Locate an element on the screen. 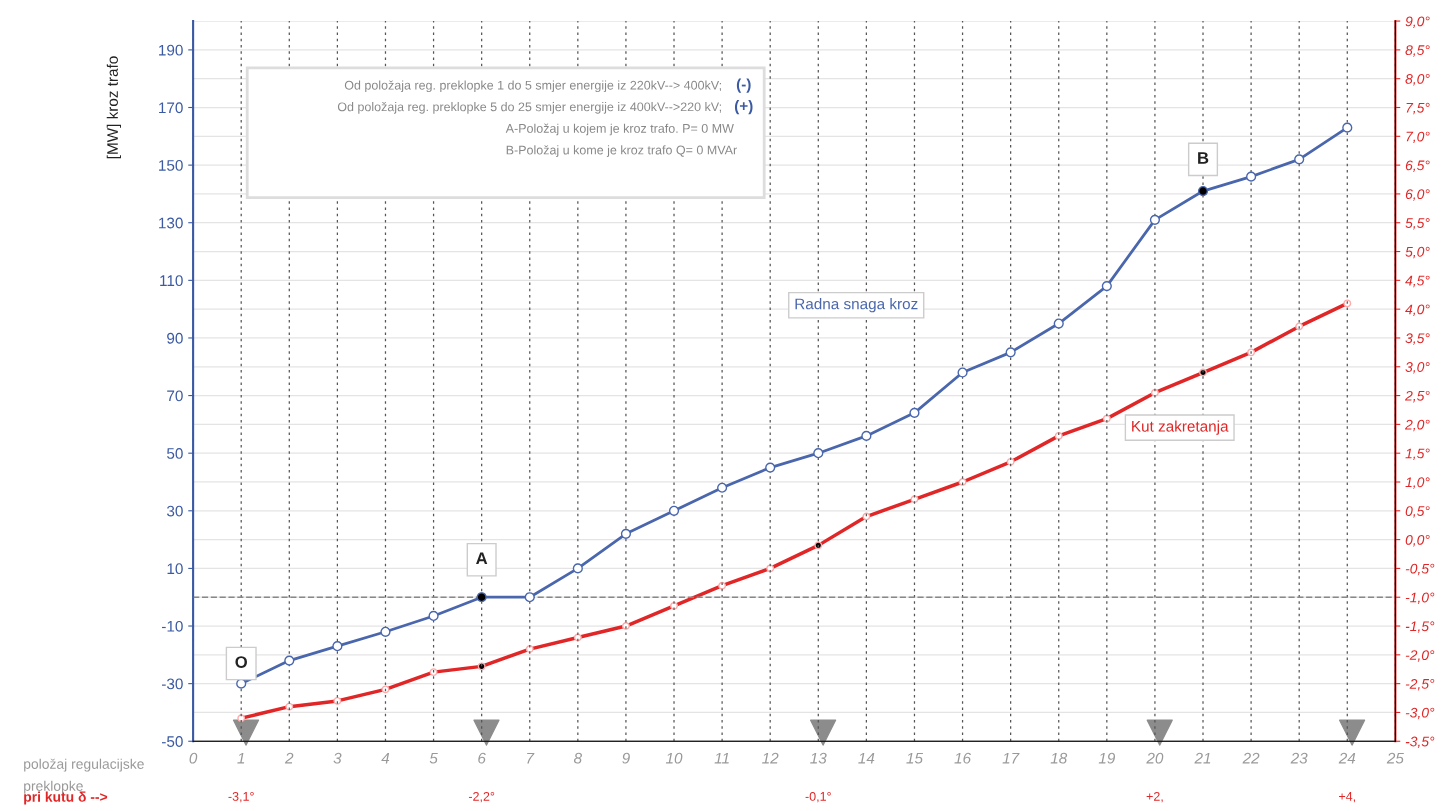  y2-tick-label: -2,5° is located at coordinates (1420, 684).